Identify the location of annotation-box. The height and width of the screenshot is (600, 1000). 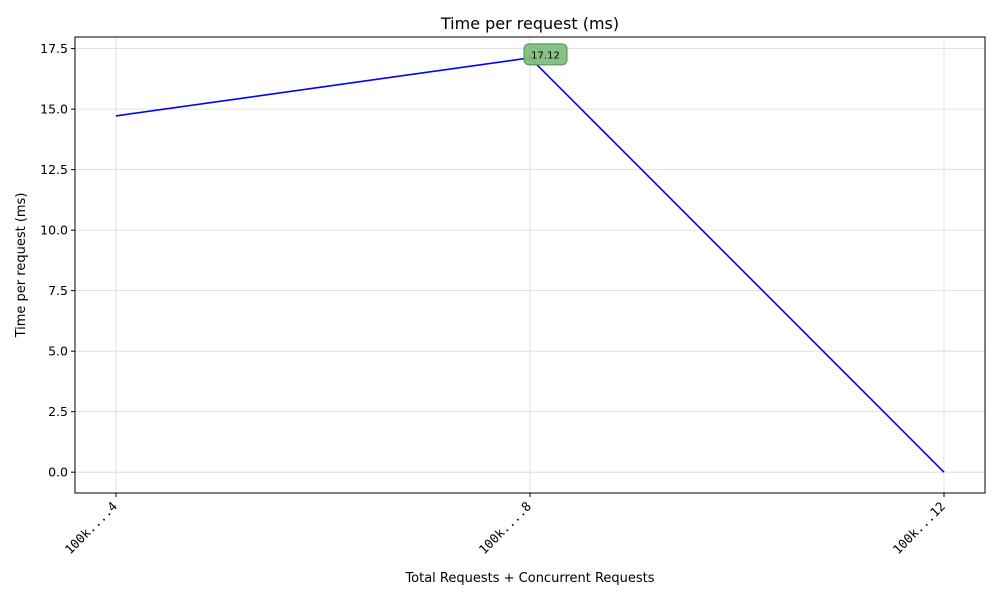
(545, 54).